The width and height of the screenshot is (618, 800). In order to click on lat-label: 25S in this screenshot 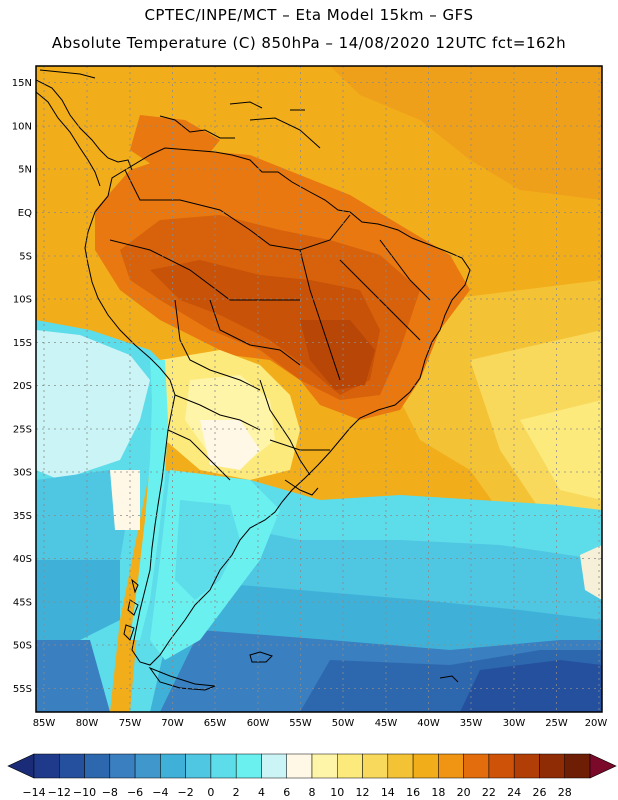, I will do `click(22, 430)`.